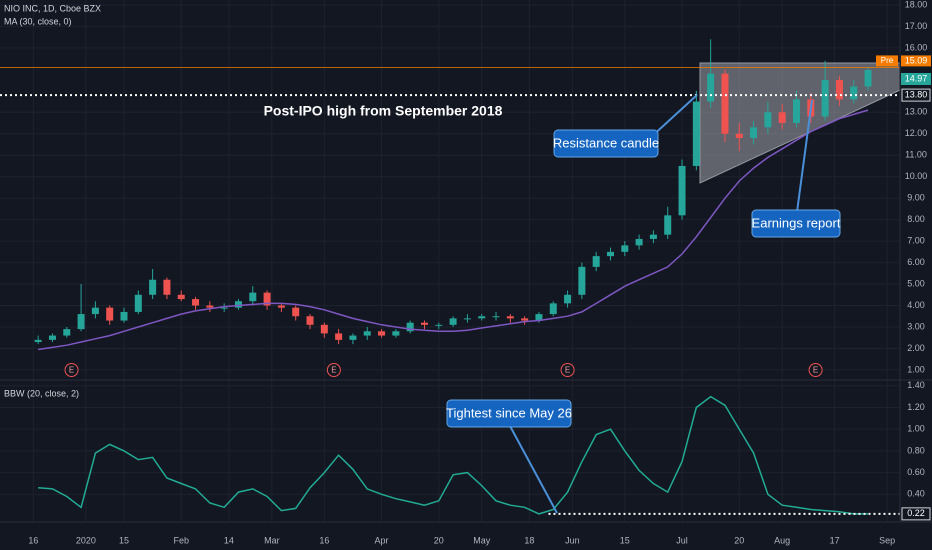 The image size is (932, 550). Describe the element at coordinates (916, 219) in the screenshot. I see `y-tick-label: 8.00` at that location.